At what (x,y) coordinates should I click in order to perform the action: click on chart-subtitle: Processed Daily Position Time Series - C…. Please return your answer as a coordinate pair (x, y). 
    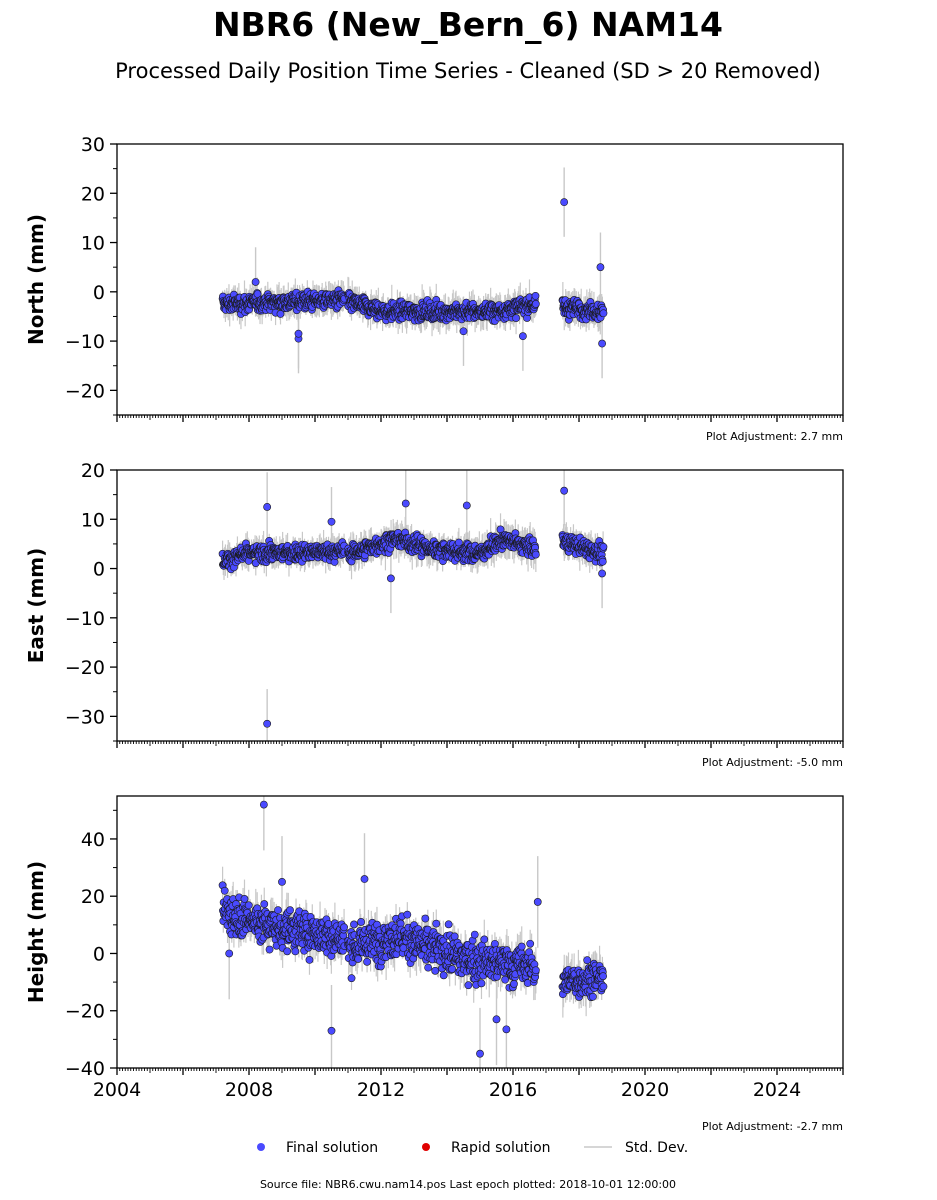
    Looking at the image, I should click on (468, 71).